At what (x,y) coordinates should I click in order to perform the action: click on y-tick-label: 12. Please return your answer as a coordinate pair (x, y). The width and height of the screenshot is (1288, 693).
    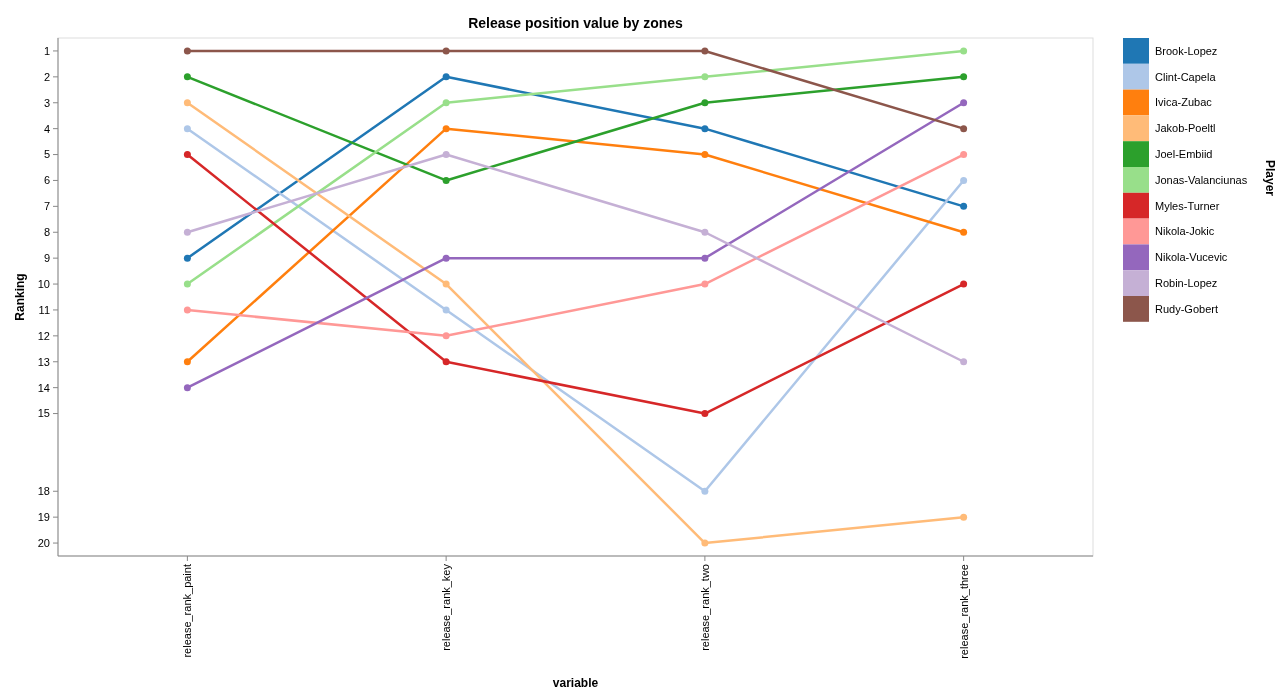
    Looking at the image, I should click on (43, 335).